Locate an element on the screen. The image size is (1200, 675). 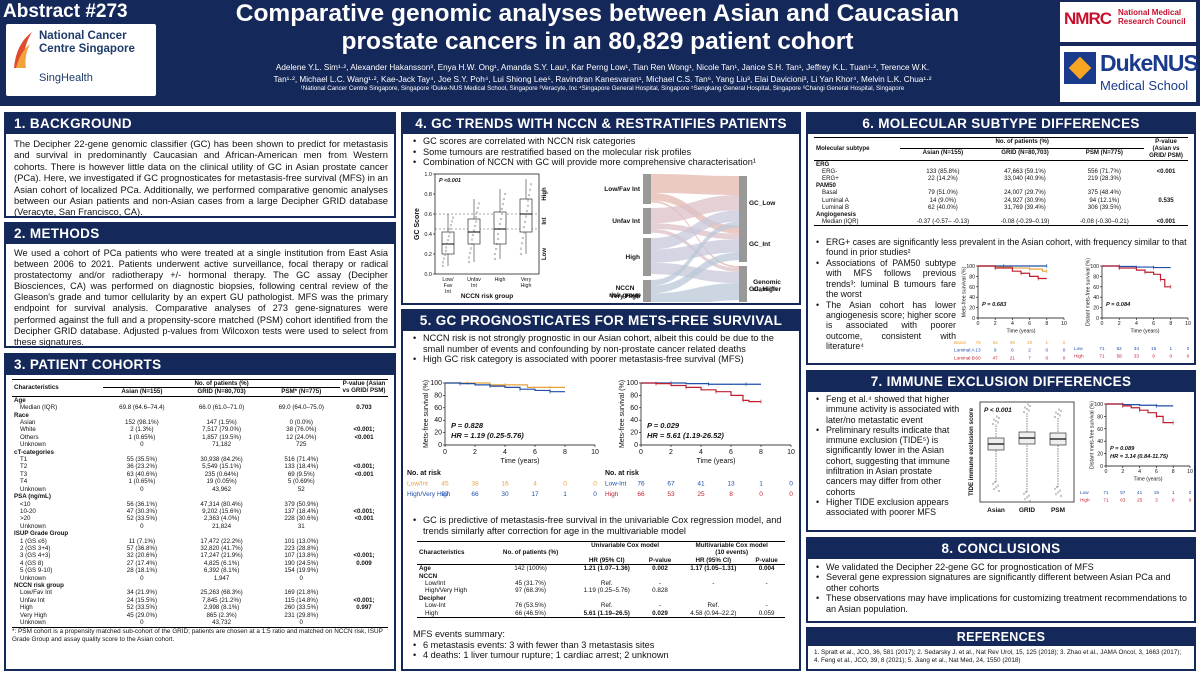
y-axis-label: TIDE immune exclusion score is located at coordinates (971, 451).